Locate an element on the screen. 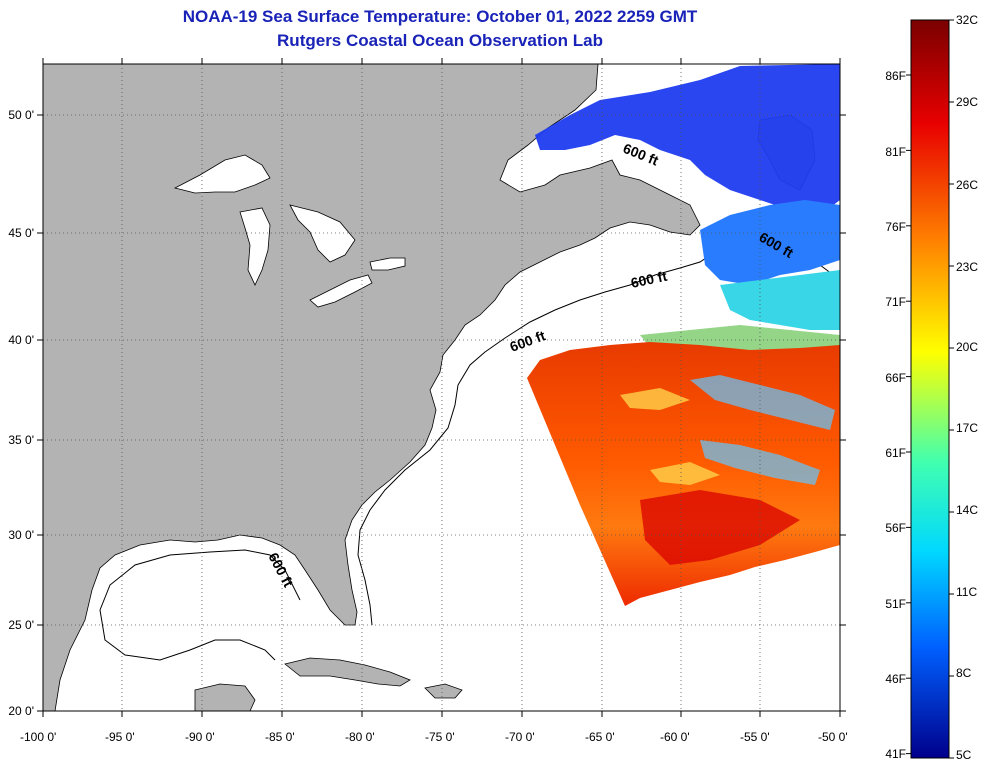  colorbar-f-label: 86F is located at coordinates (895, 76).